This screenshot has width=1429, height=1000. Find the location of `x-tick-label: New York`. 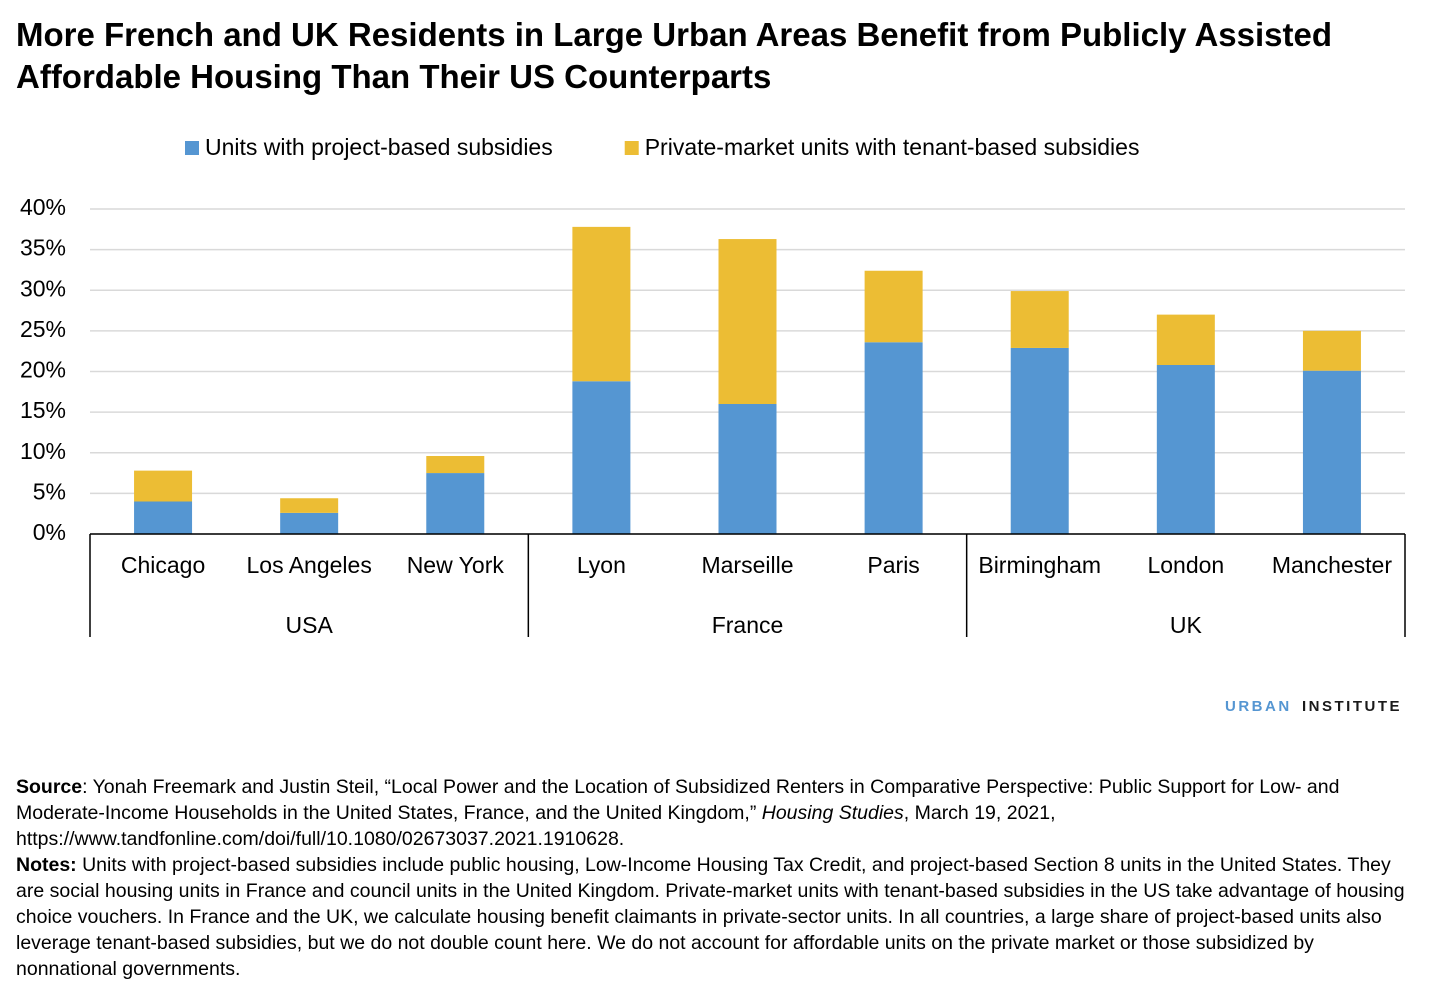

x-tick-label: New York is located at coordinates (456, 565).